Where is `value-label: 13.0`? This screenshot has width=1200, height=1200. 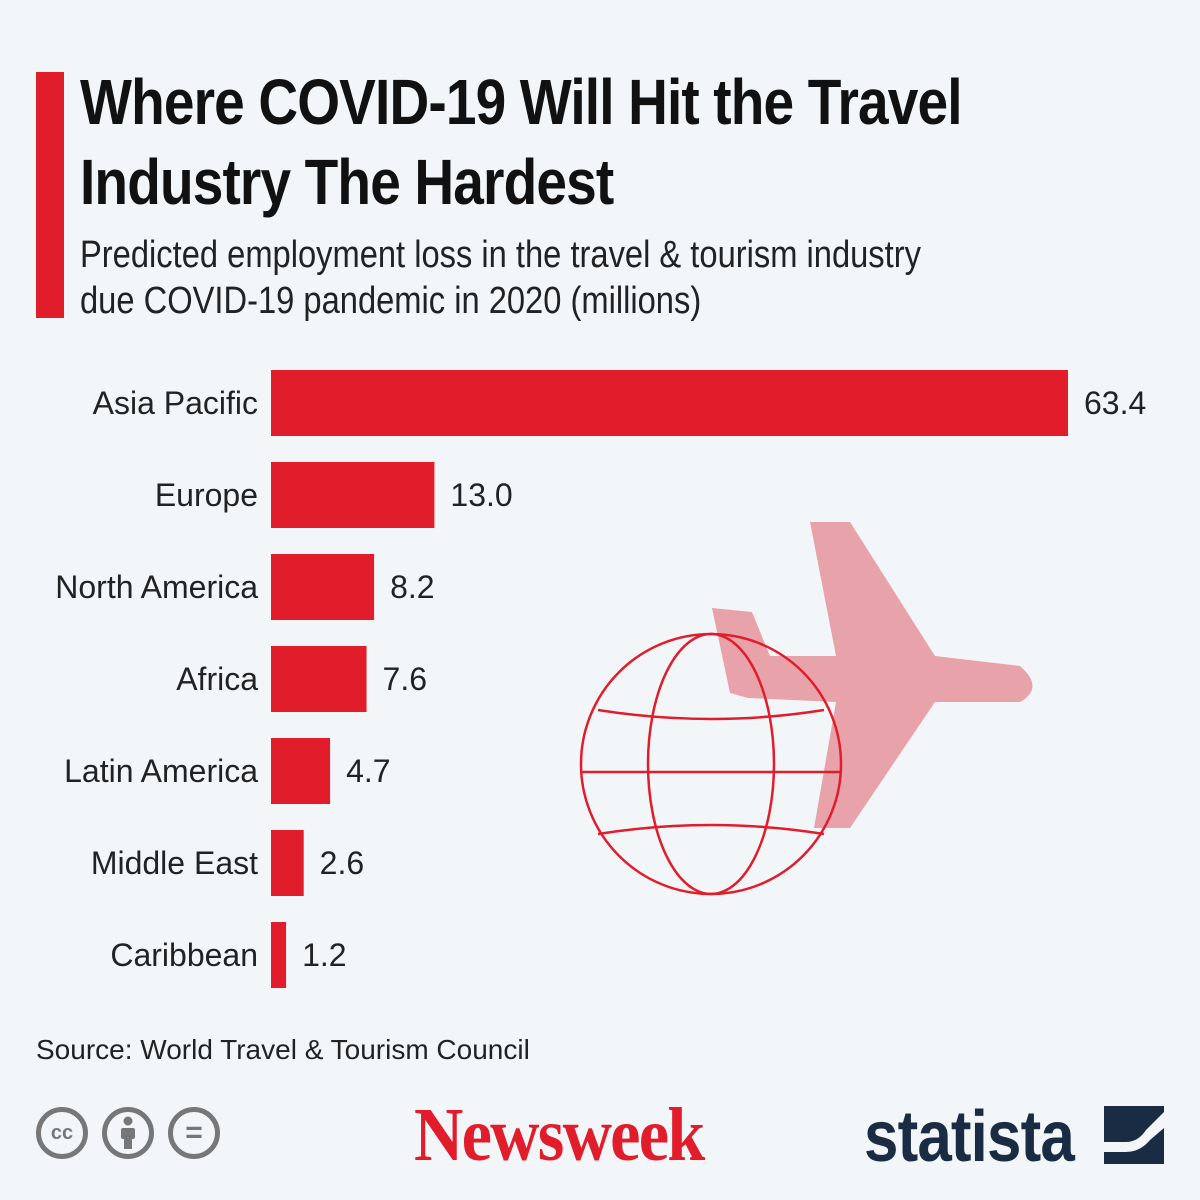
value-label: 13.0 is located at coordinates (481, 495).